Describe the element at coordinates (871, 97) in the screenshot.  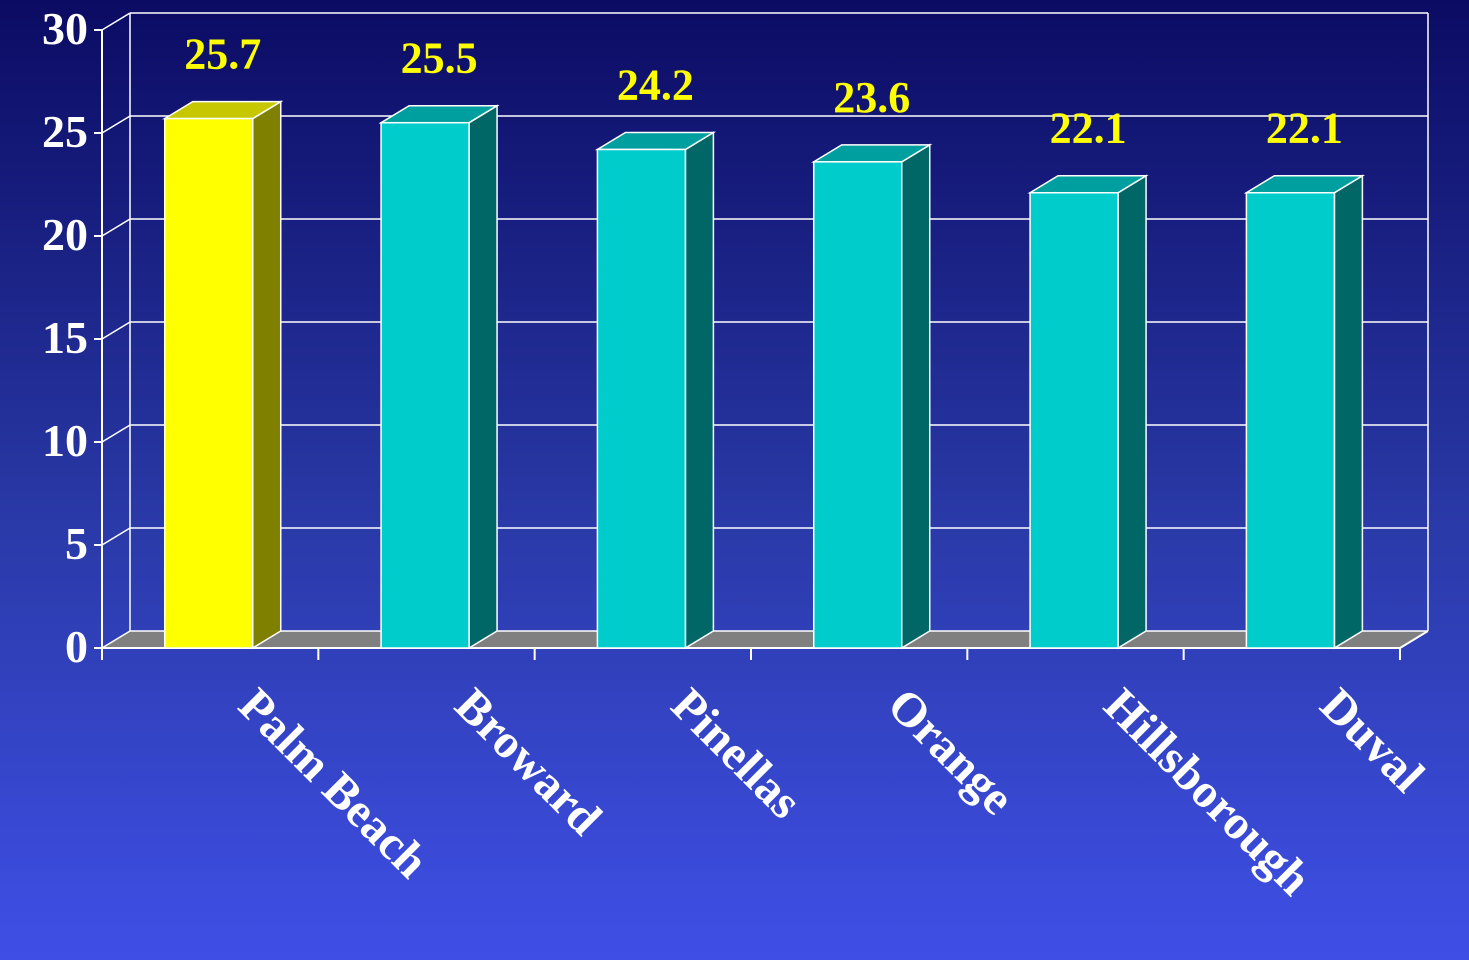
I see `data-label-3: 23.6` at that location.